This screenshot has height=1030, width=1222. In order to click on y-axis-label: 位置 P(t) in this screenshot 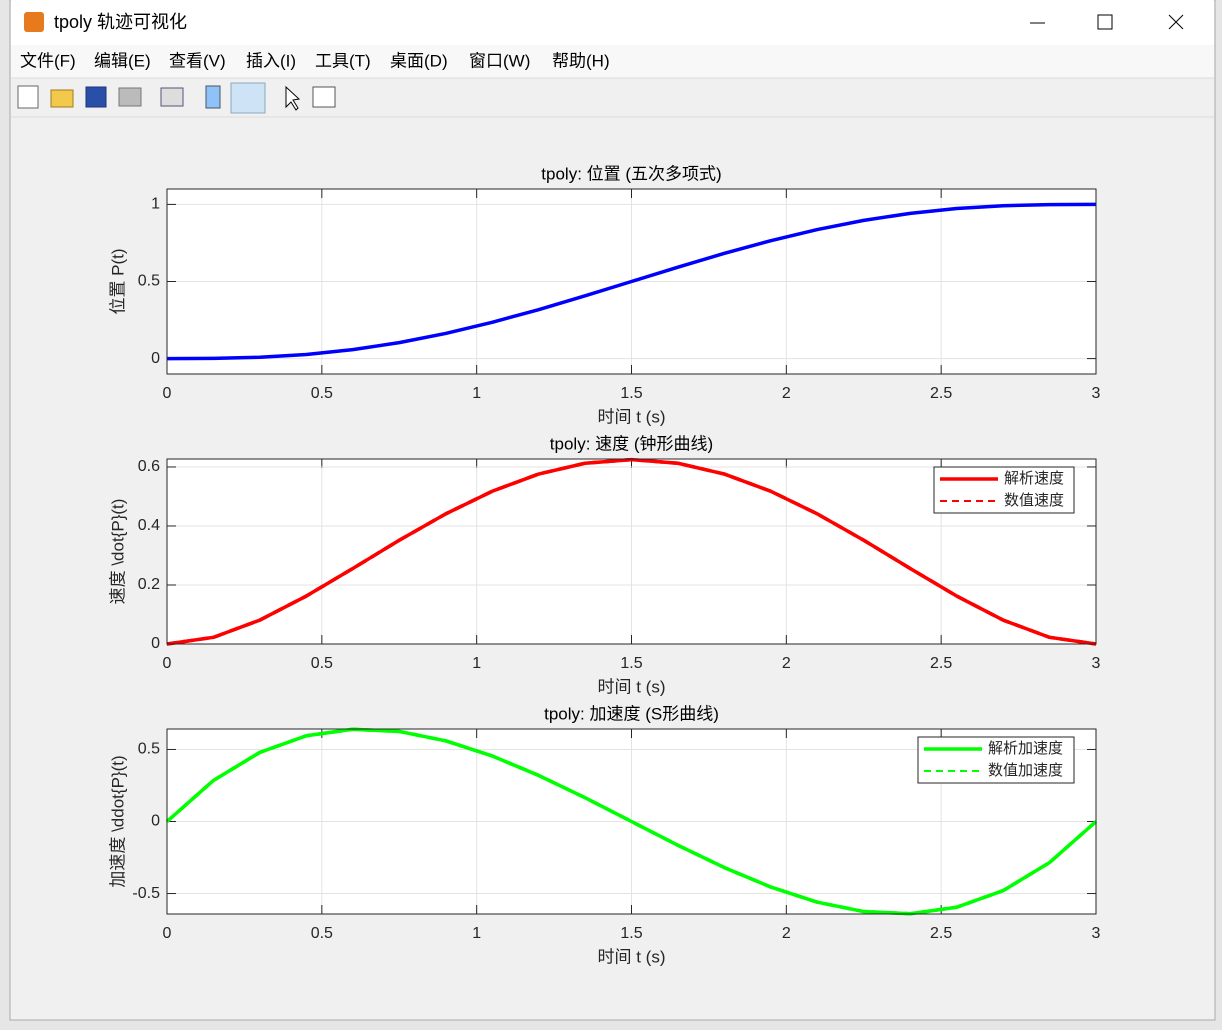, I will do `click(117, 281)`.